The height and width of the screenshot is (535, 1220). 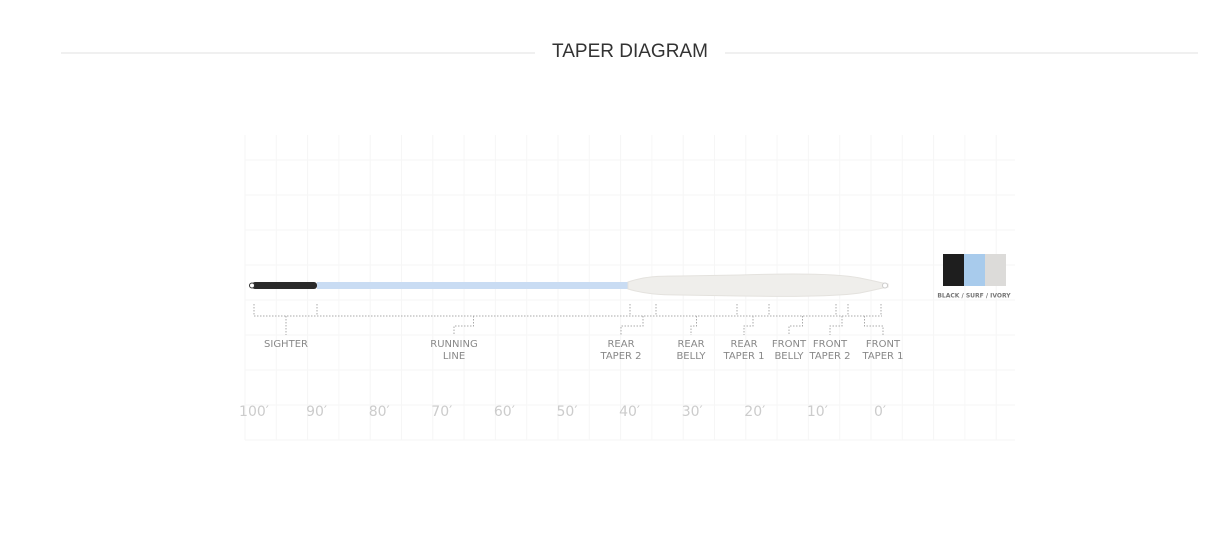 I want to click on axis-label: 70′, so click(x=441, y=412).